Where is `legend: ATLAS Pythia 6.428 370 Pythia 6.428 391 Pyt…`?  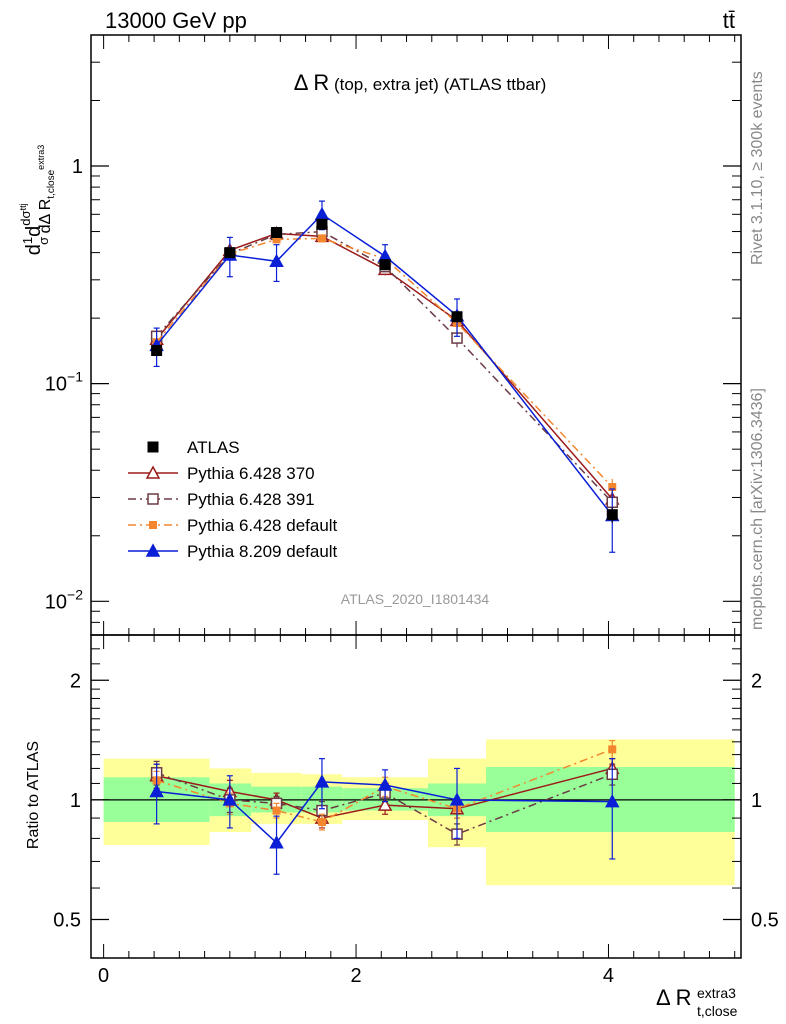
legend: ATLAS Pythia 6.428 370 Pythia 6.428 391 Pyt… is located at coordinates (233, 499).